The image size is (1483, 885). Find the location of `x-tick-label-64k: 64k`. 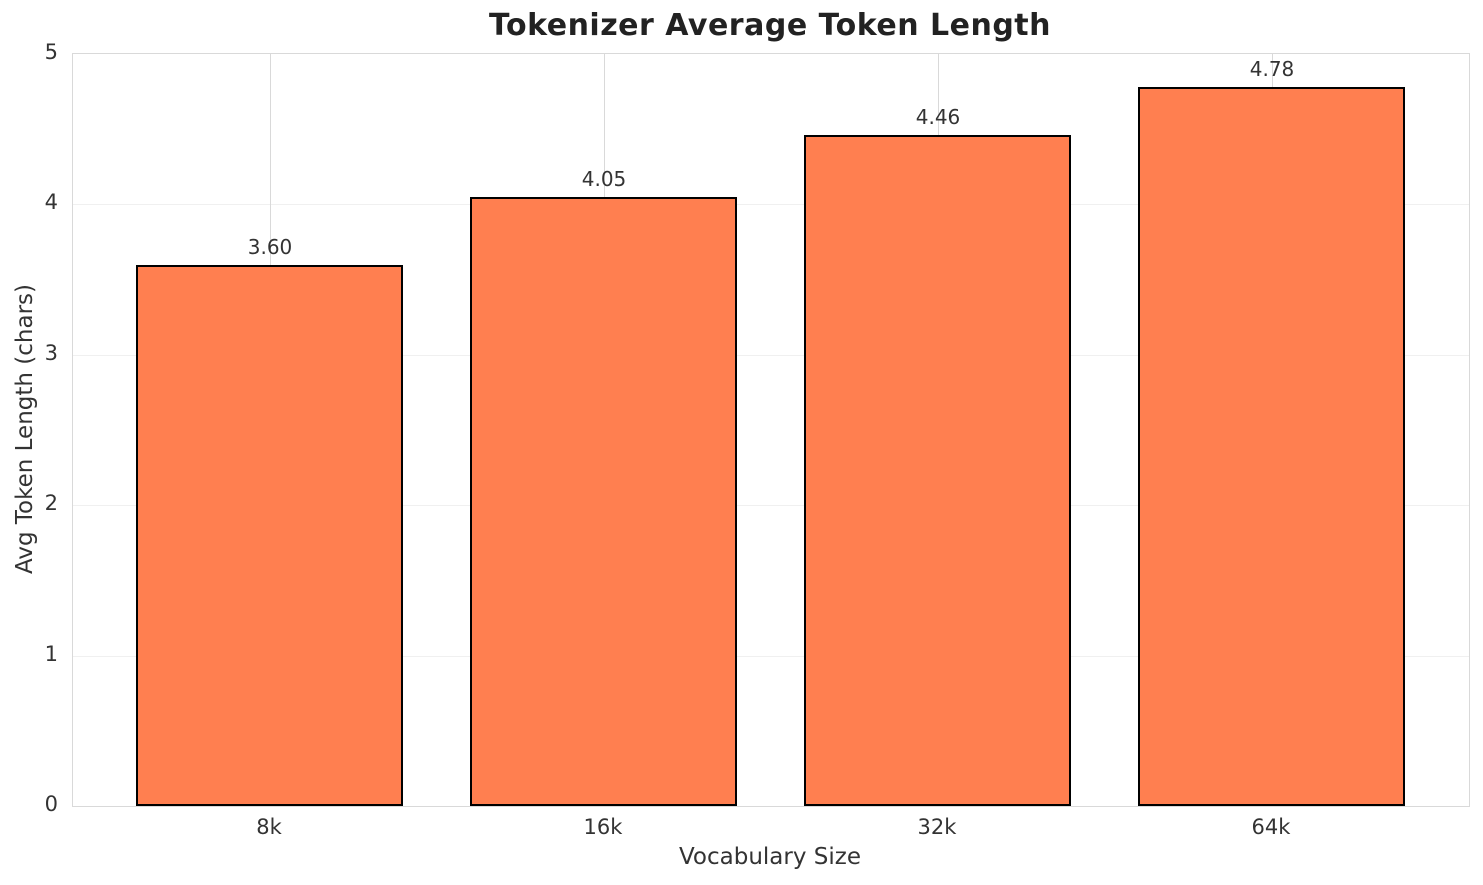

x-tick-label-64k: 64k is located at coordinates (1271, 827).